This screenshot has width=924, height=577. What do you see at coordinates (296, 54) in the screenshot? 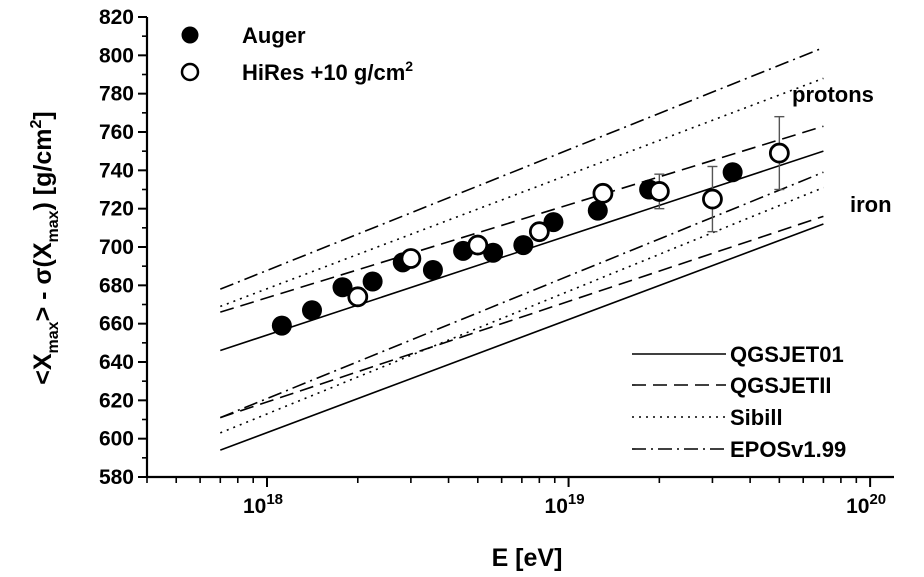
I see `point-legend: Auger HiRes +10 g/cm2` at bounding box center [296, 54].